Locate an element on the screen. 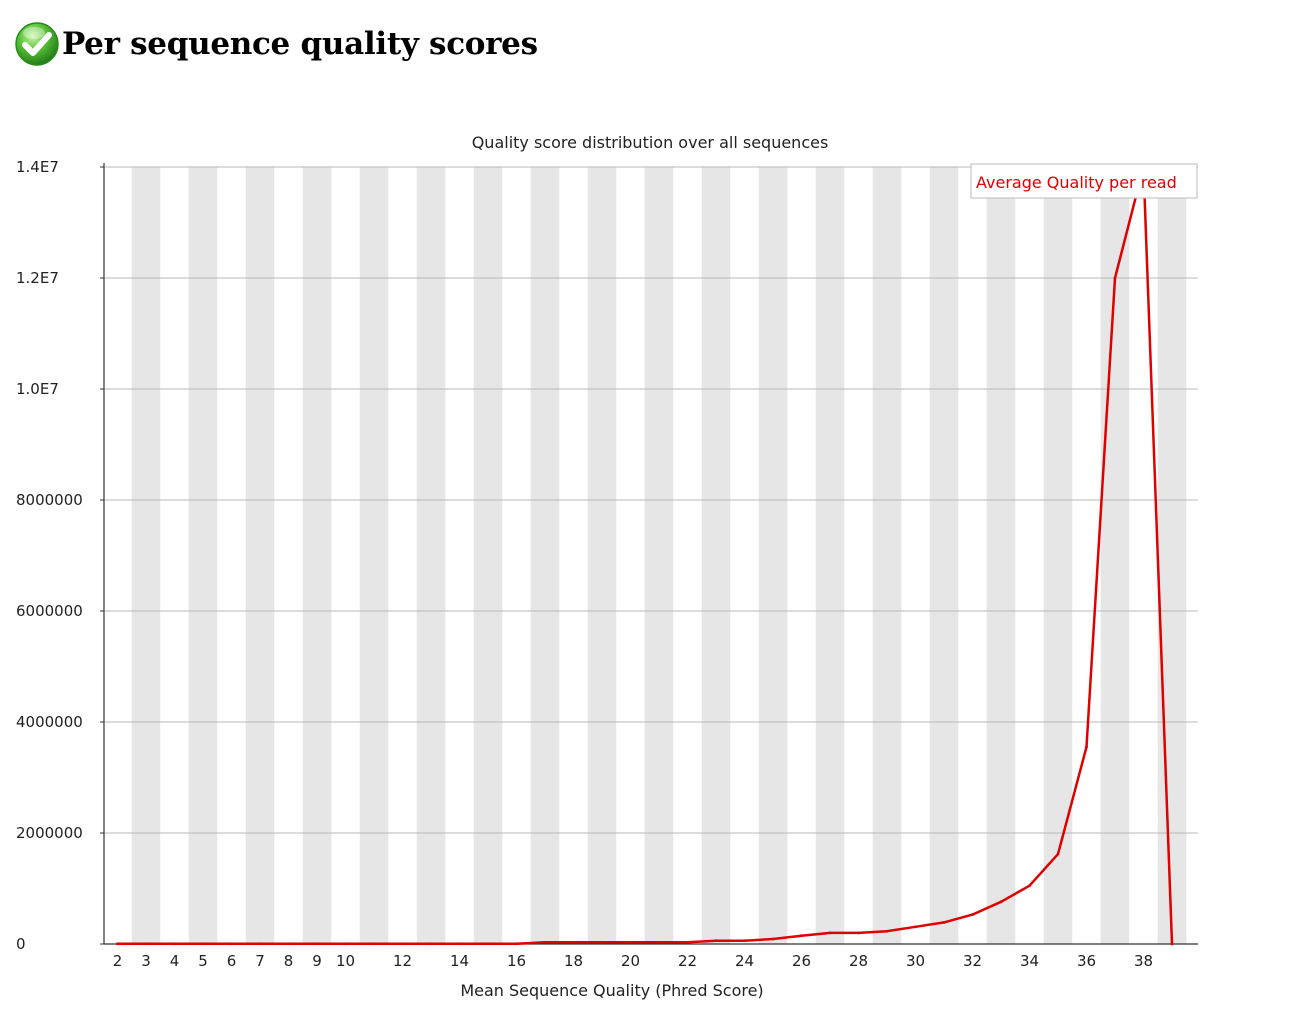  page-title: Per sequence quality scores is located at coordinates (300, 44).